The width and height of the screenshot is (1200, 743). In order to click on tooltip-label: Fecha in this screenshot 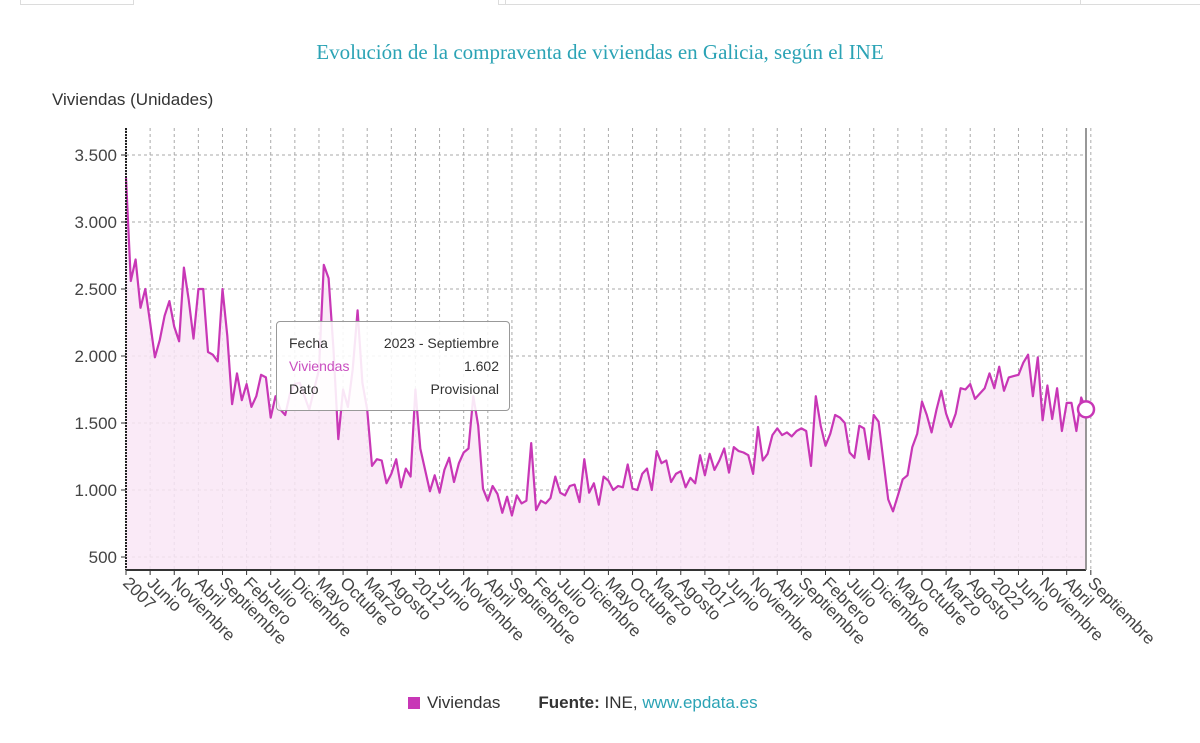, I will do `click(308, 343)`.